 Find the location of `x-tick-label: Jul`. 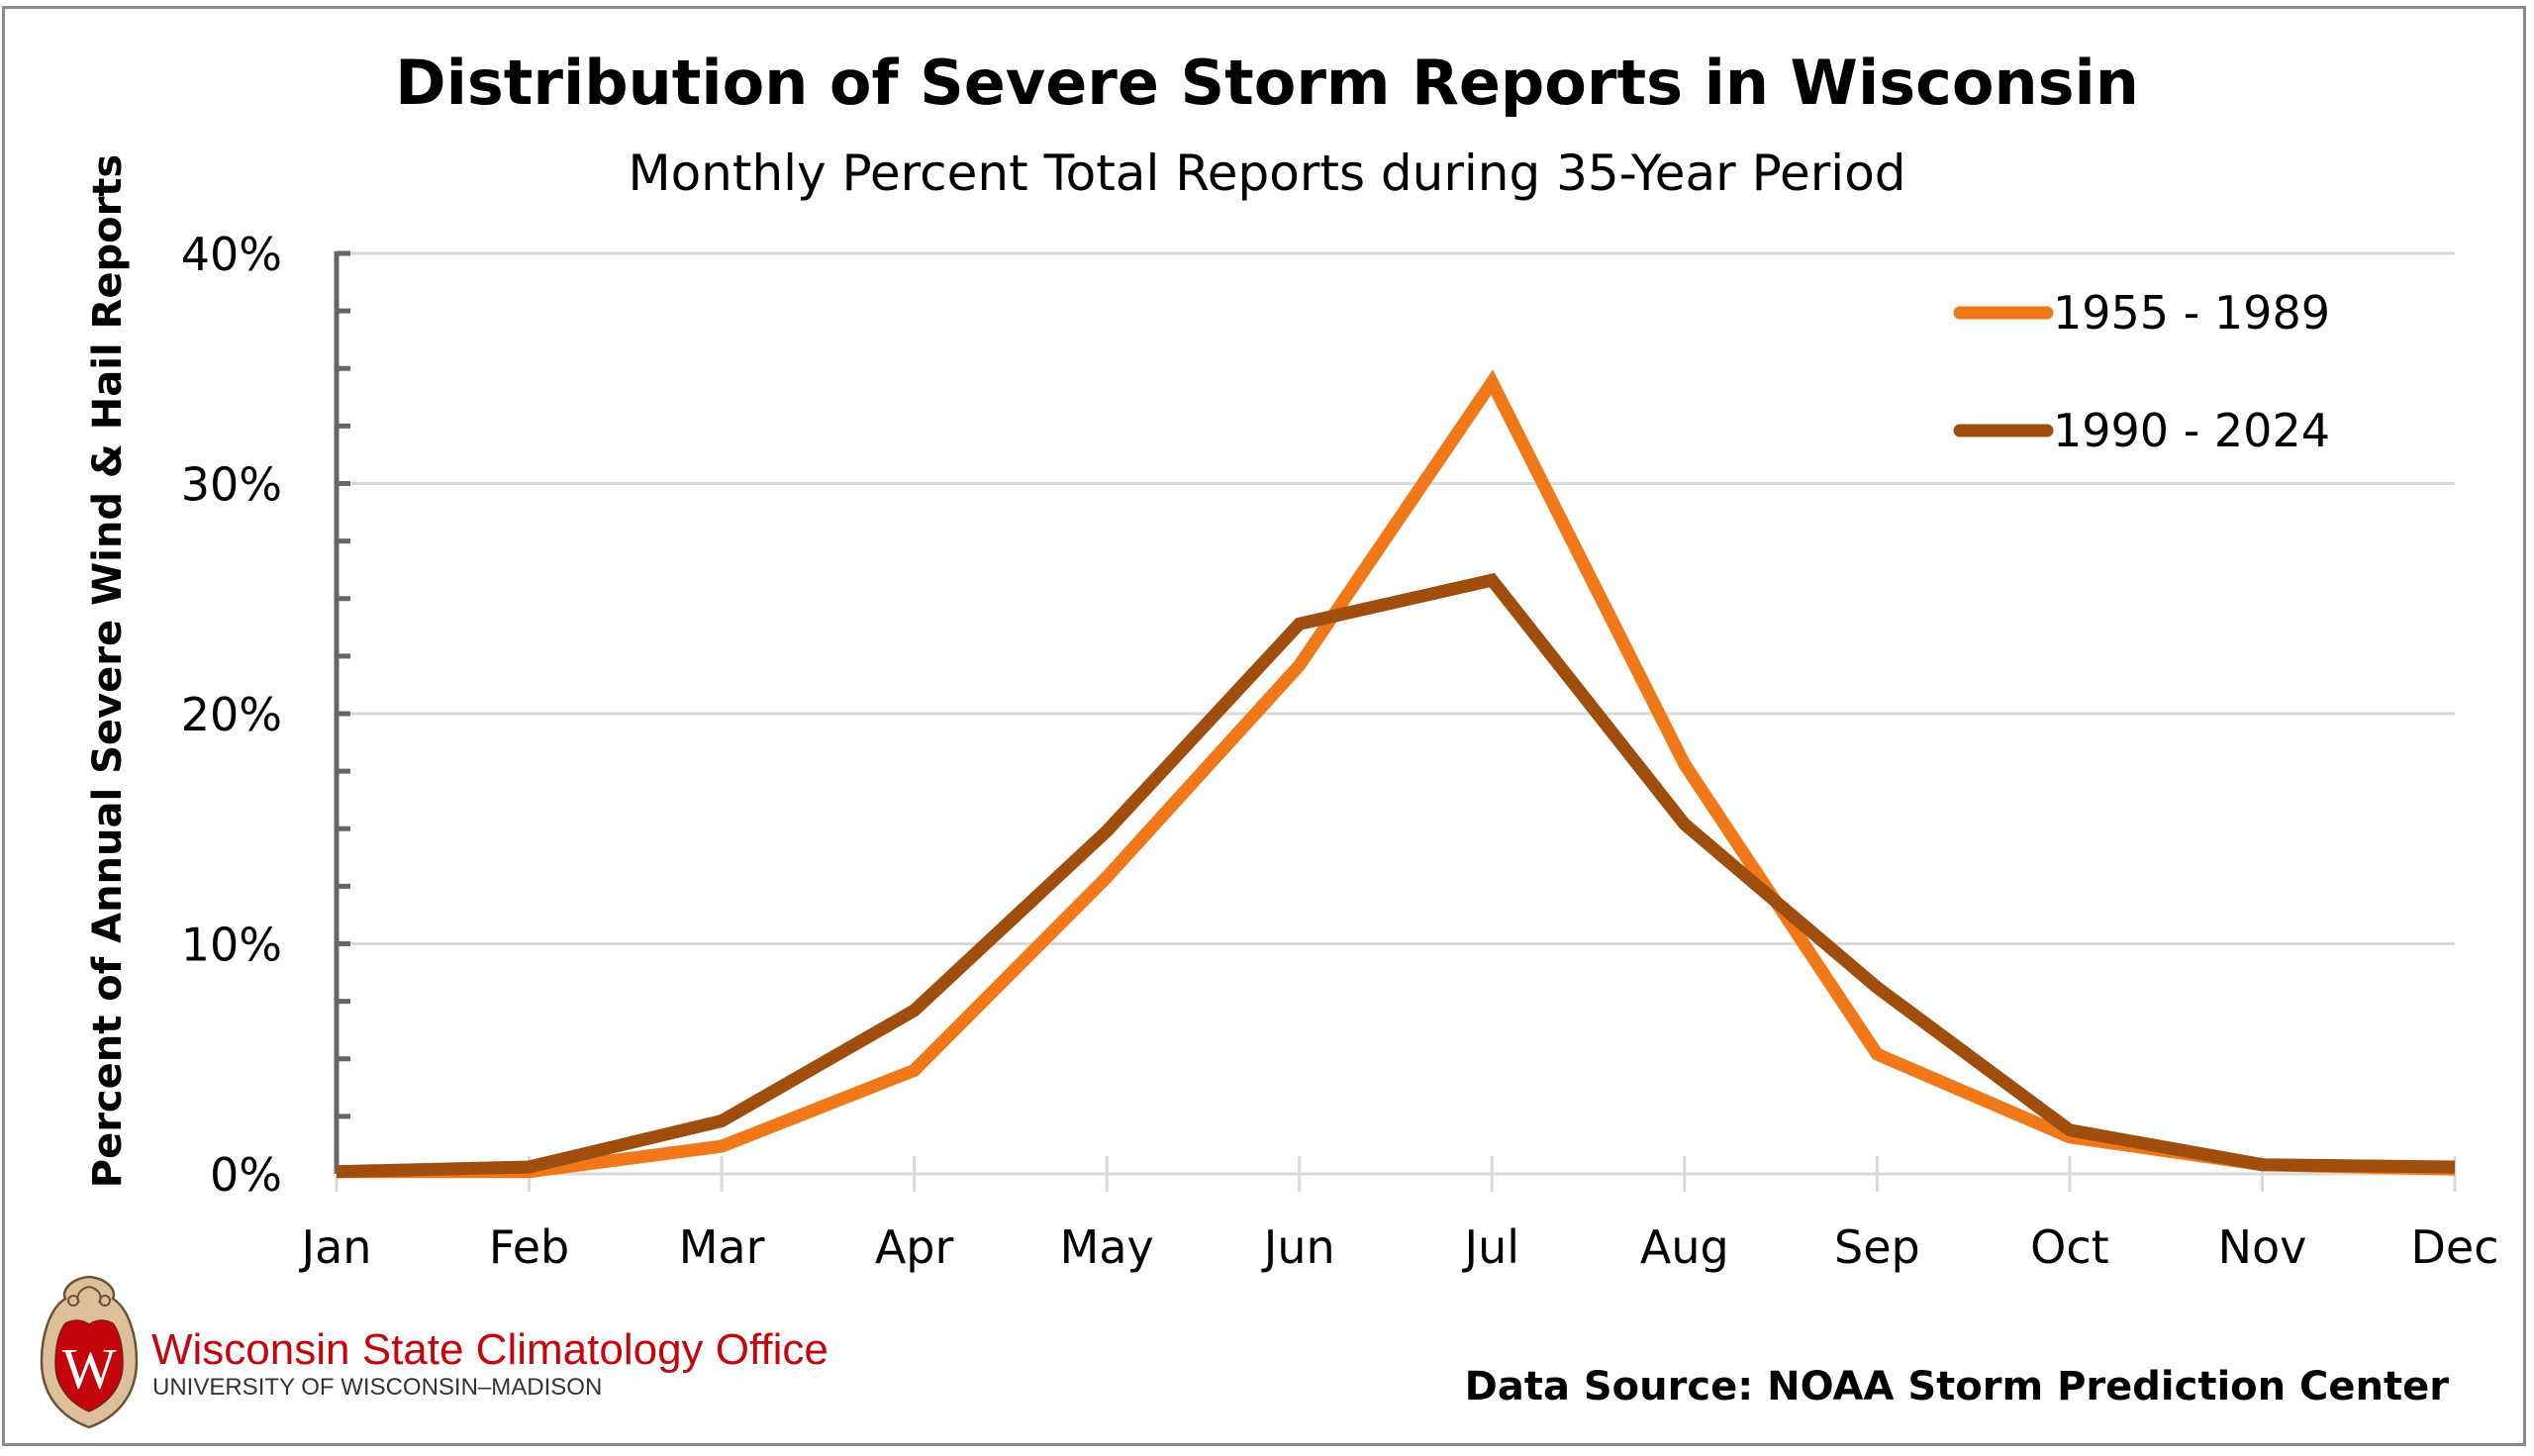

x-tick-label: Jul is located at coordinates (1491, 1247).